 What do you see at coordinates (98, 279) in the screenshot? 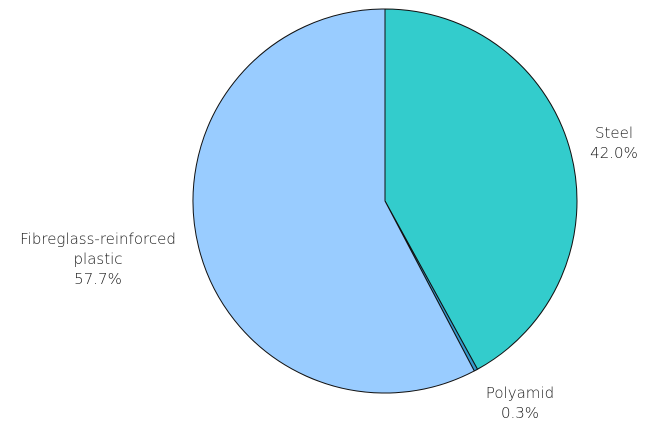
I see `slice-label-value: 57.7%` at bounding box center [98, 279].